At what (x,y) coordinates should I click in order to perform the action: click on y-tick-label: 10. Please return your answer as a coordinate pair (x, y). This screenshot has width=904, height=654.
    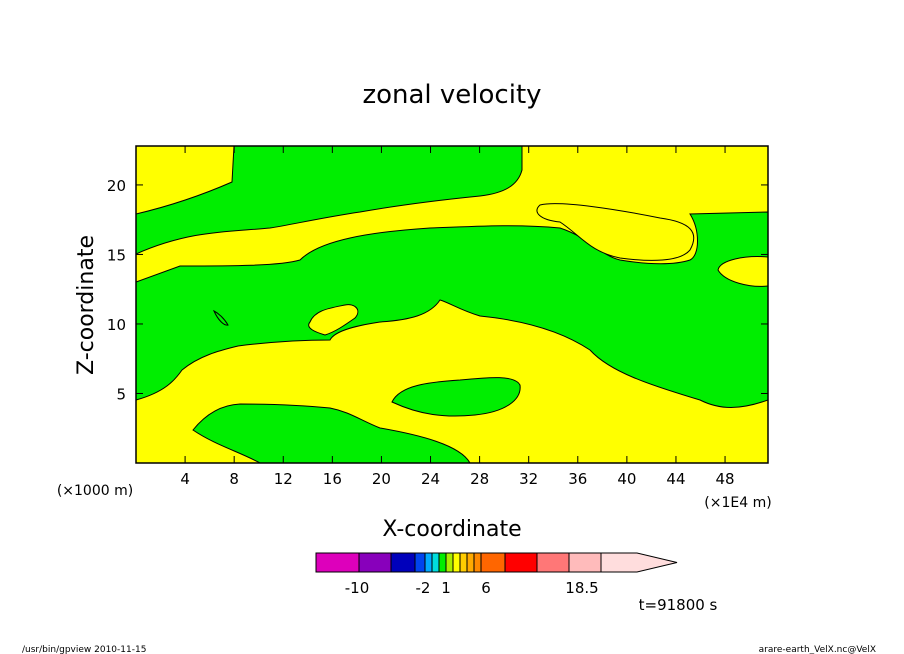
    Looking at the image, I should click on (116, 325).